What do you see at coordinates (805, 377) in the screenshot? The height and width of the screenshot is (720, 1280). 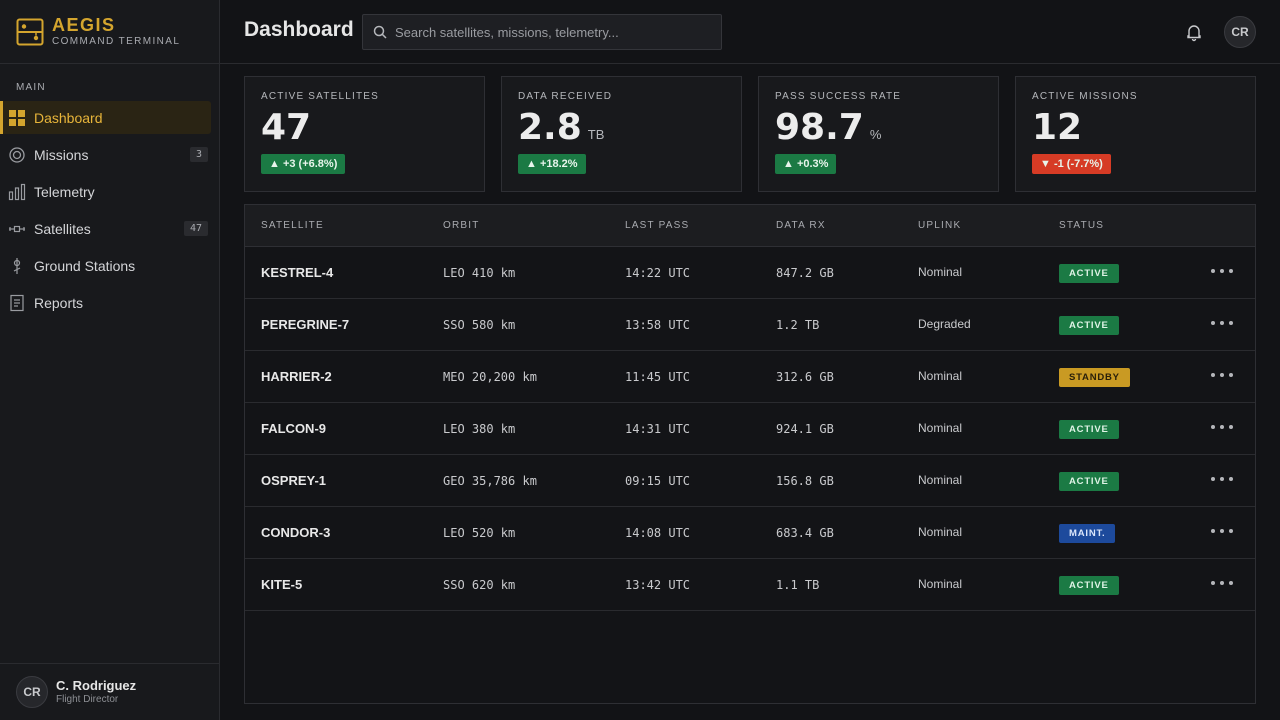 I see `data-rx-value: 312.6 GB` at bounding box center [805, 377].